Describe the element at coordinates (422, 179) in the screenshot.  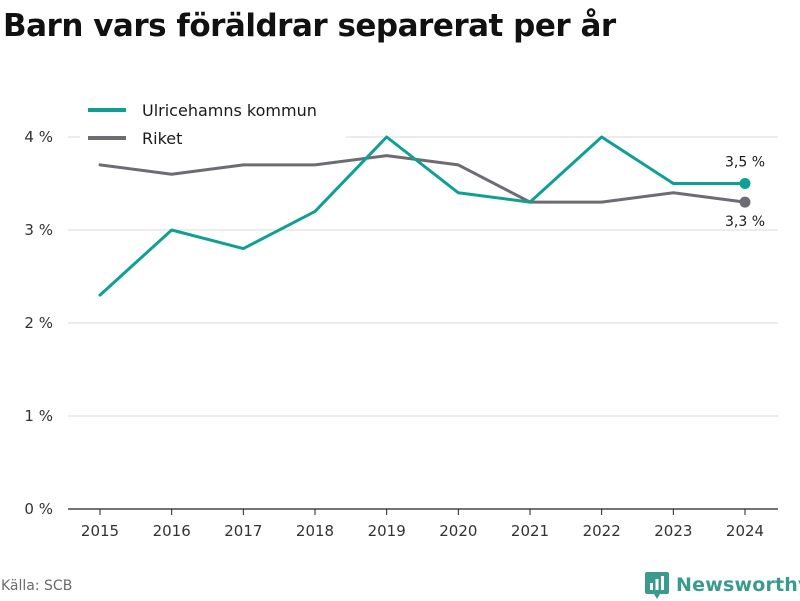
I see `series-line` at that location.